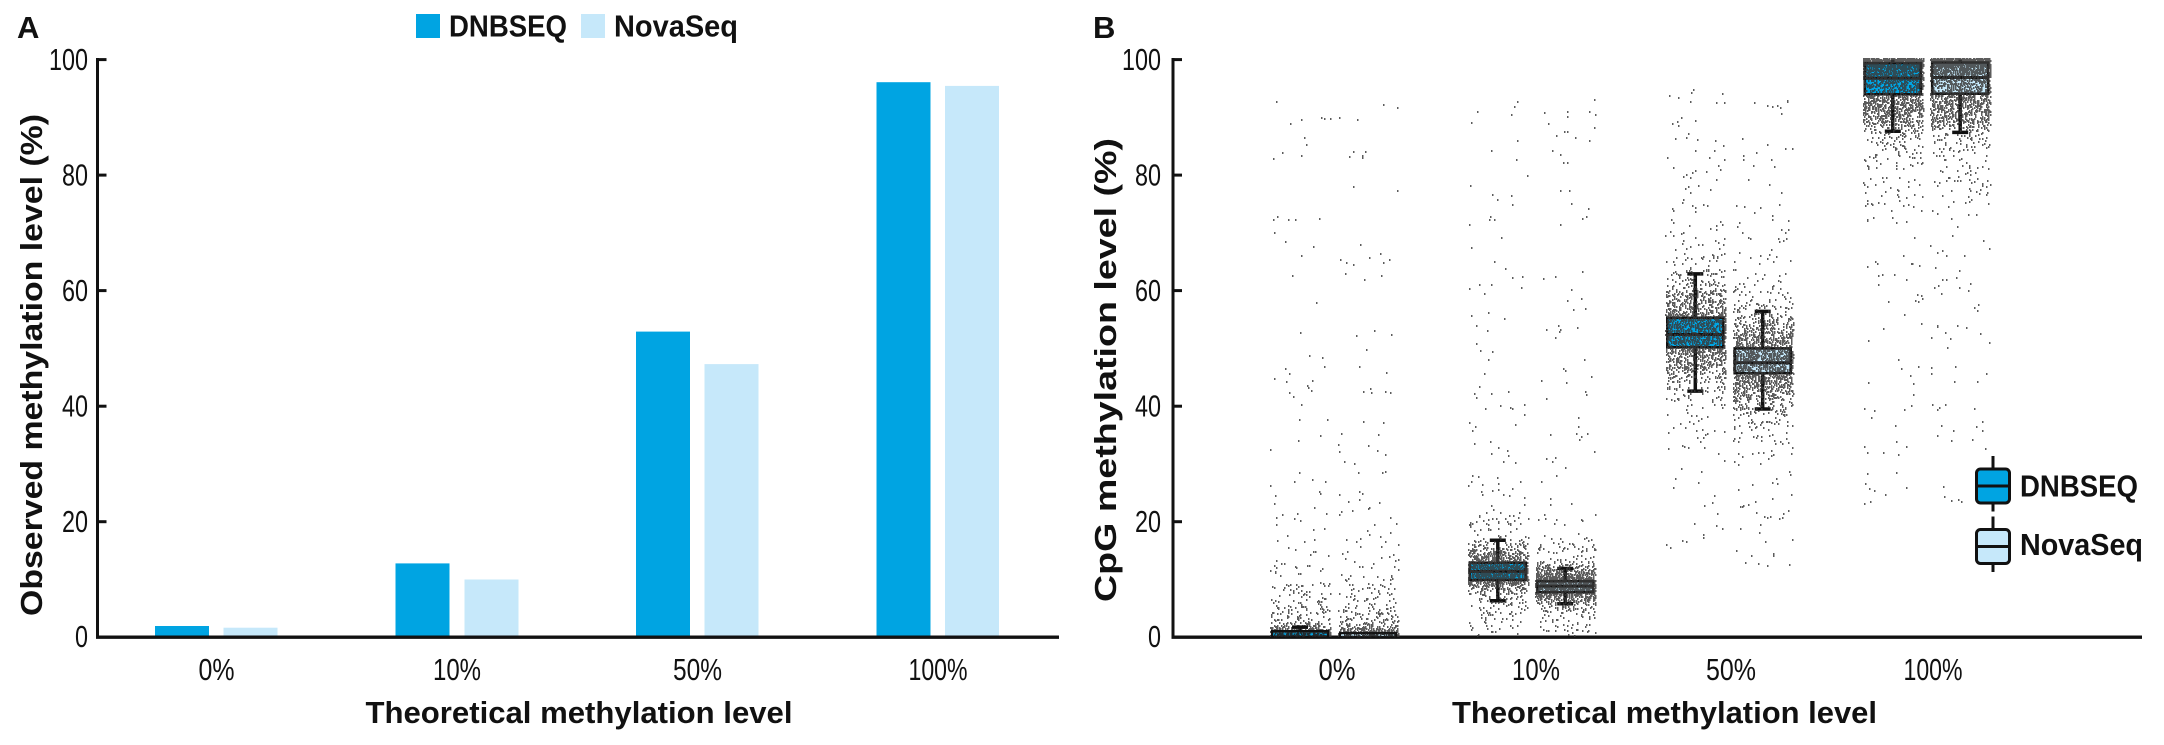  I want to click on svg-text: Observed methylation level (%), so click(31, 365).